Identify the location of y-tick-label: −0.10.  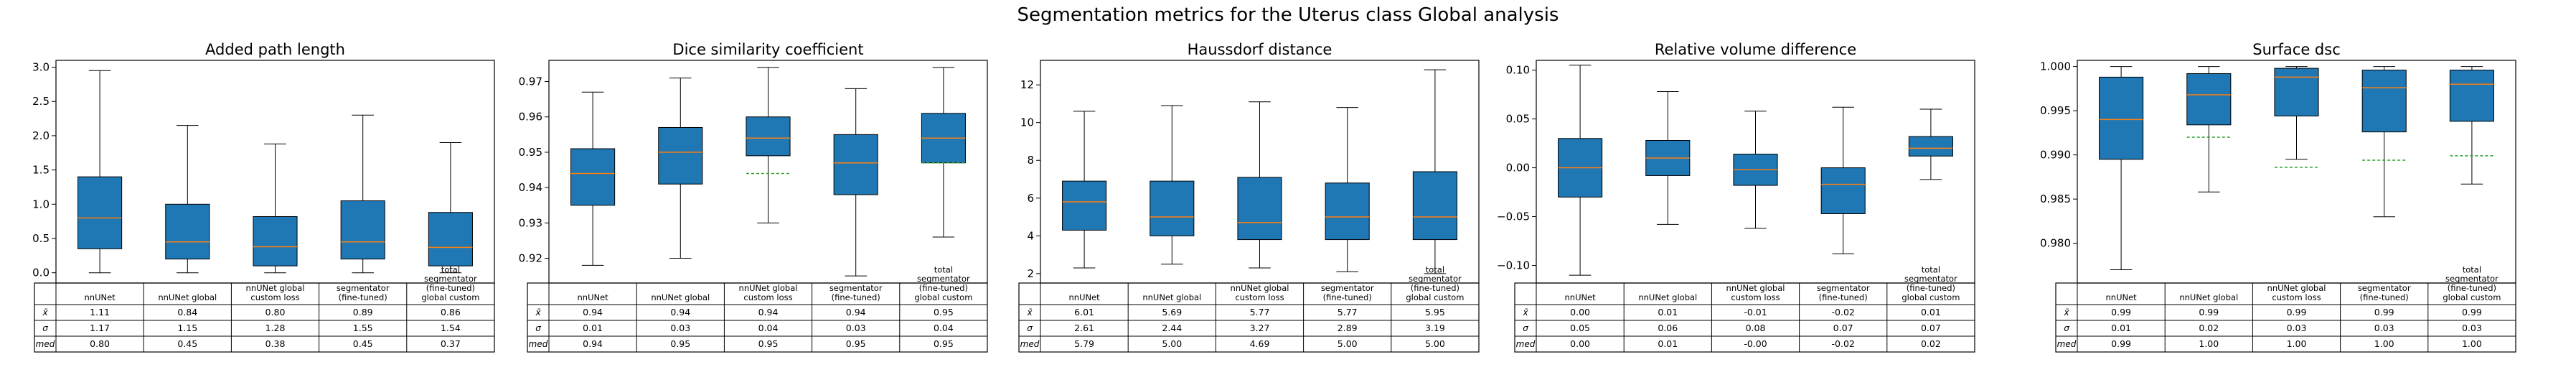
(1513, 265).